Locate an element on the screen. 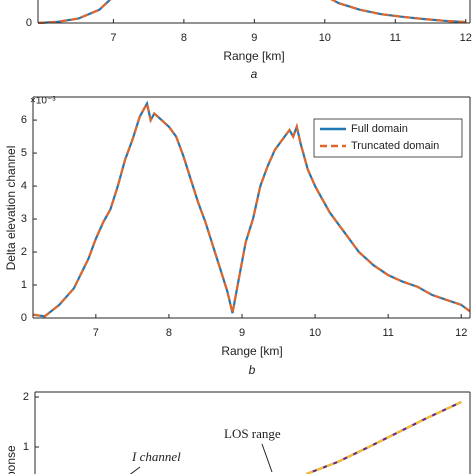 This screenshot has width=474, height=474. legend-label: Truncated domain is located at coordinates (395, 146).